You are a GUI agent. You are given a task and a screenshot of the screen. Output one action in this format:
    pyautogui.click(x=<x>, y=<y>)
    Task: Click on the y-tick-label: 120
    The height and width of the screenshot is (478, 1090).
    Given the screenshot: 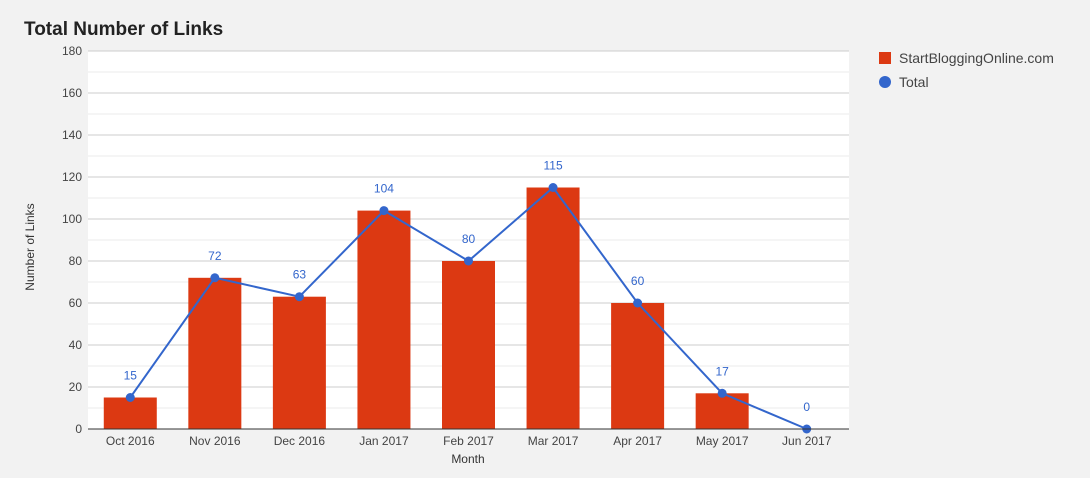 What is the action you would take?
    pyautogui.click(x=72, y=177)
    